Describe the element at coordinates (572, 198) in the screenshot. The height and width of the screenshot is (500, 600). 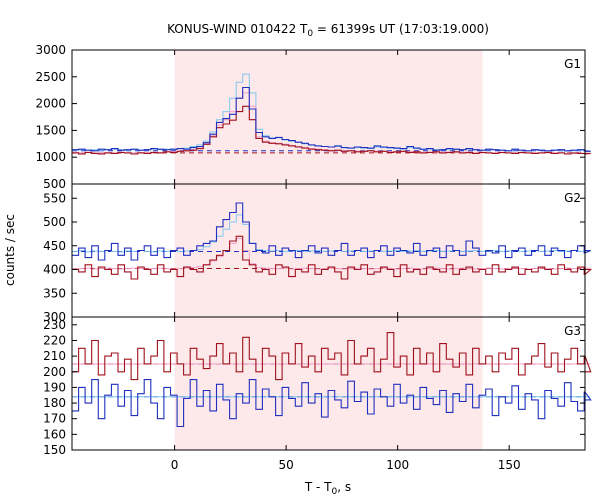
I see `panel-label: G2` at that location.